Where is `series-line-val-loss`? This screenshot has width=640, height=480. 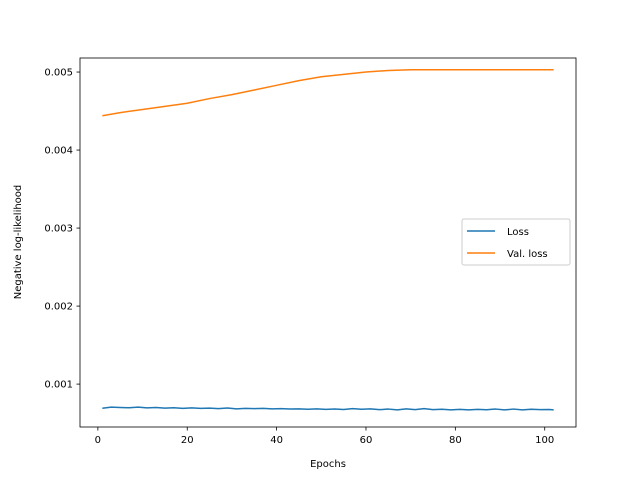 series-line-val-loss is located at coordinates (328, 92).